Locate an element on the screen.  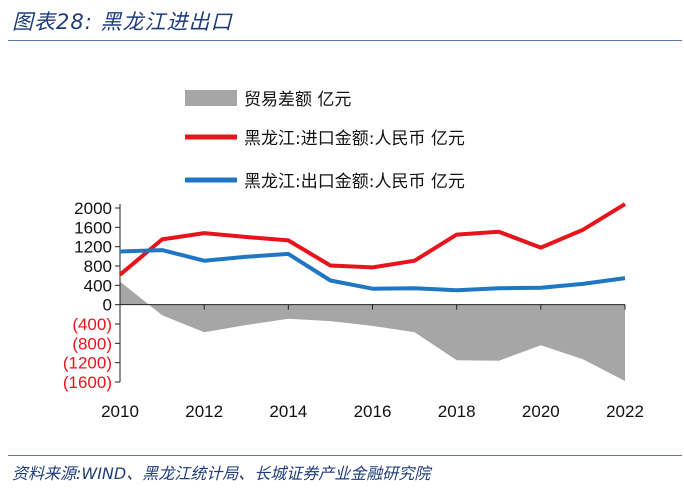
legend-label-balance: 贸易差额 亿元 is located at coordinates (297, 100).